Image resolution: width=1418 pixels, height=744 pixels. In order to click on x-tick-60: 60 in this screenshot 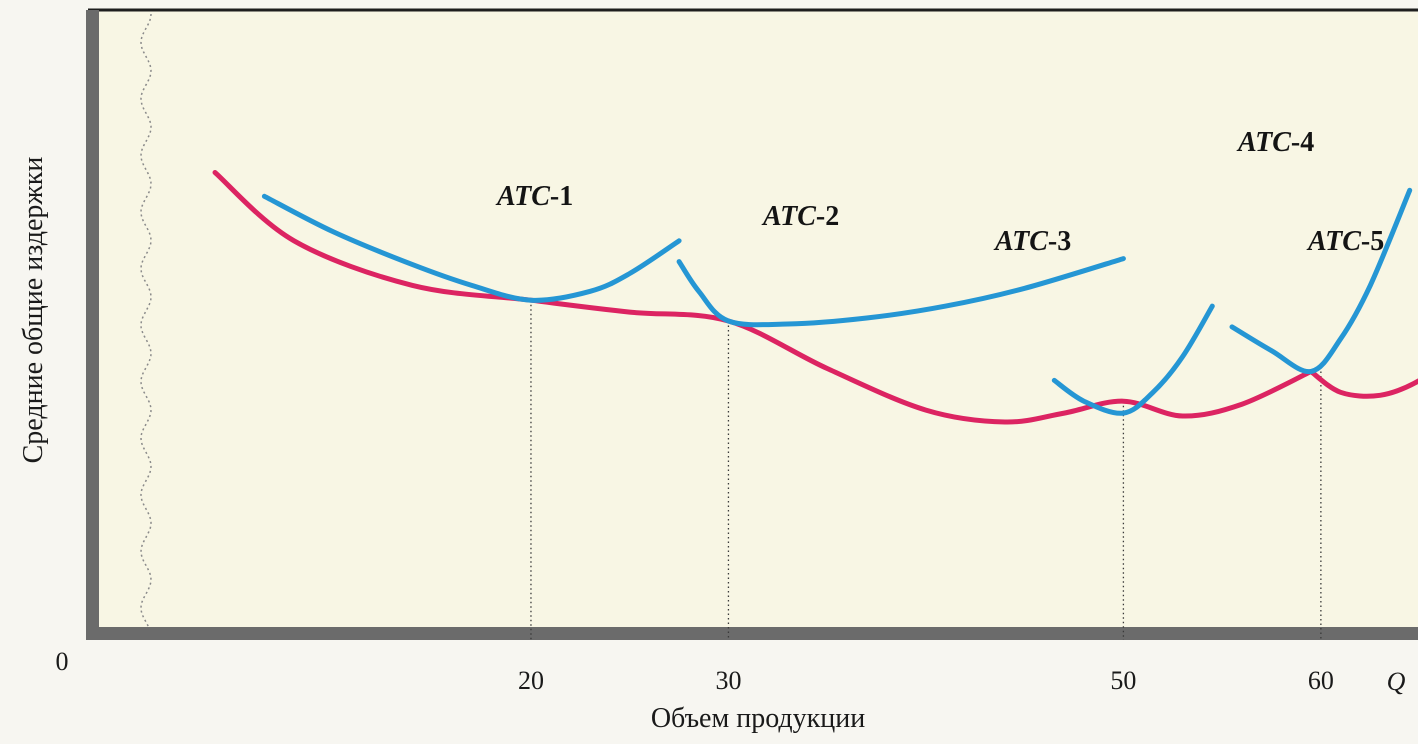, I will do `click(1321, 680)`.